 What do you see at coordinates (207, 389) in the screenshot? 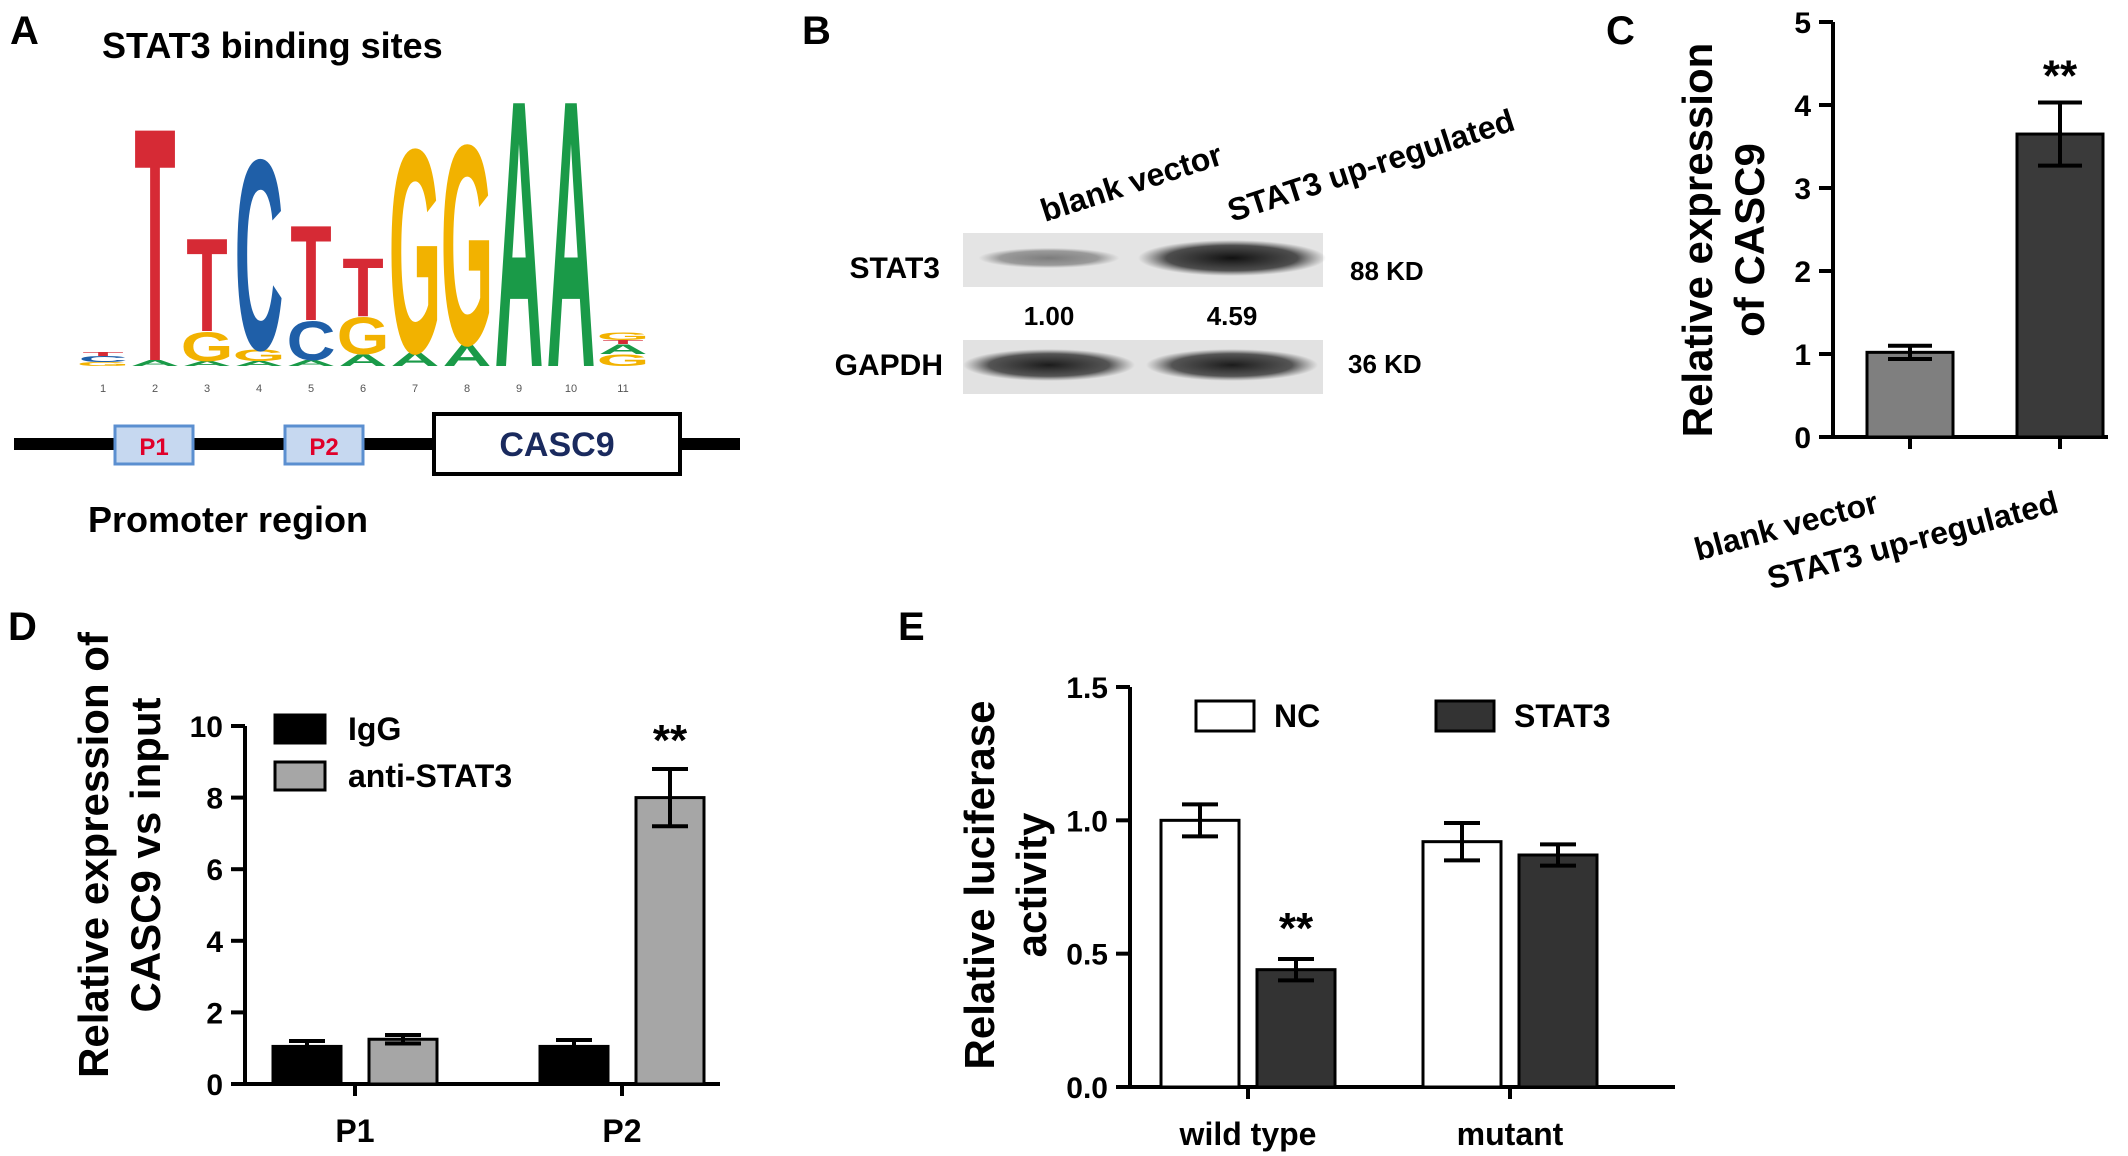
I see `logo-position-label: 3` at bounding box center [207, 389].